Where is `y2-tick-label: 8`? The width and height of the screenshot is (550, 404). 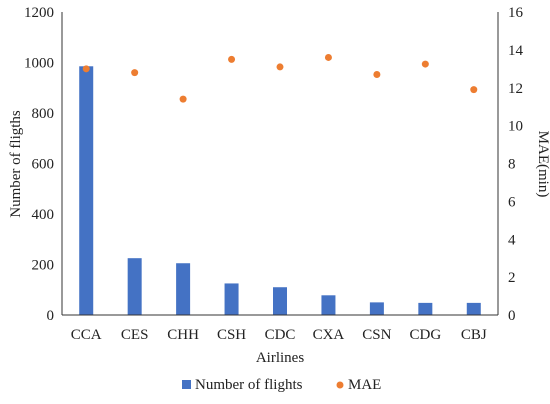
y2-tick-label: 8 is located at coordinates (512, 165).